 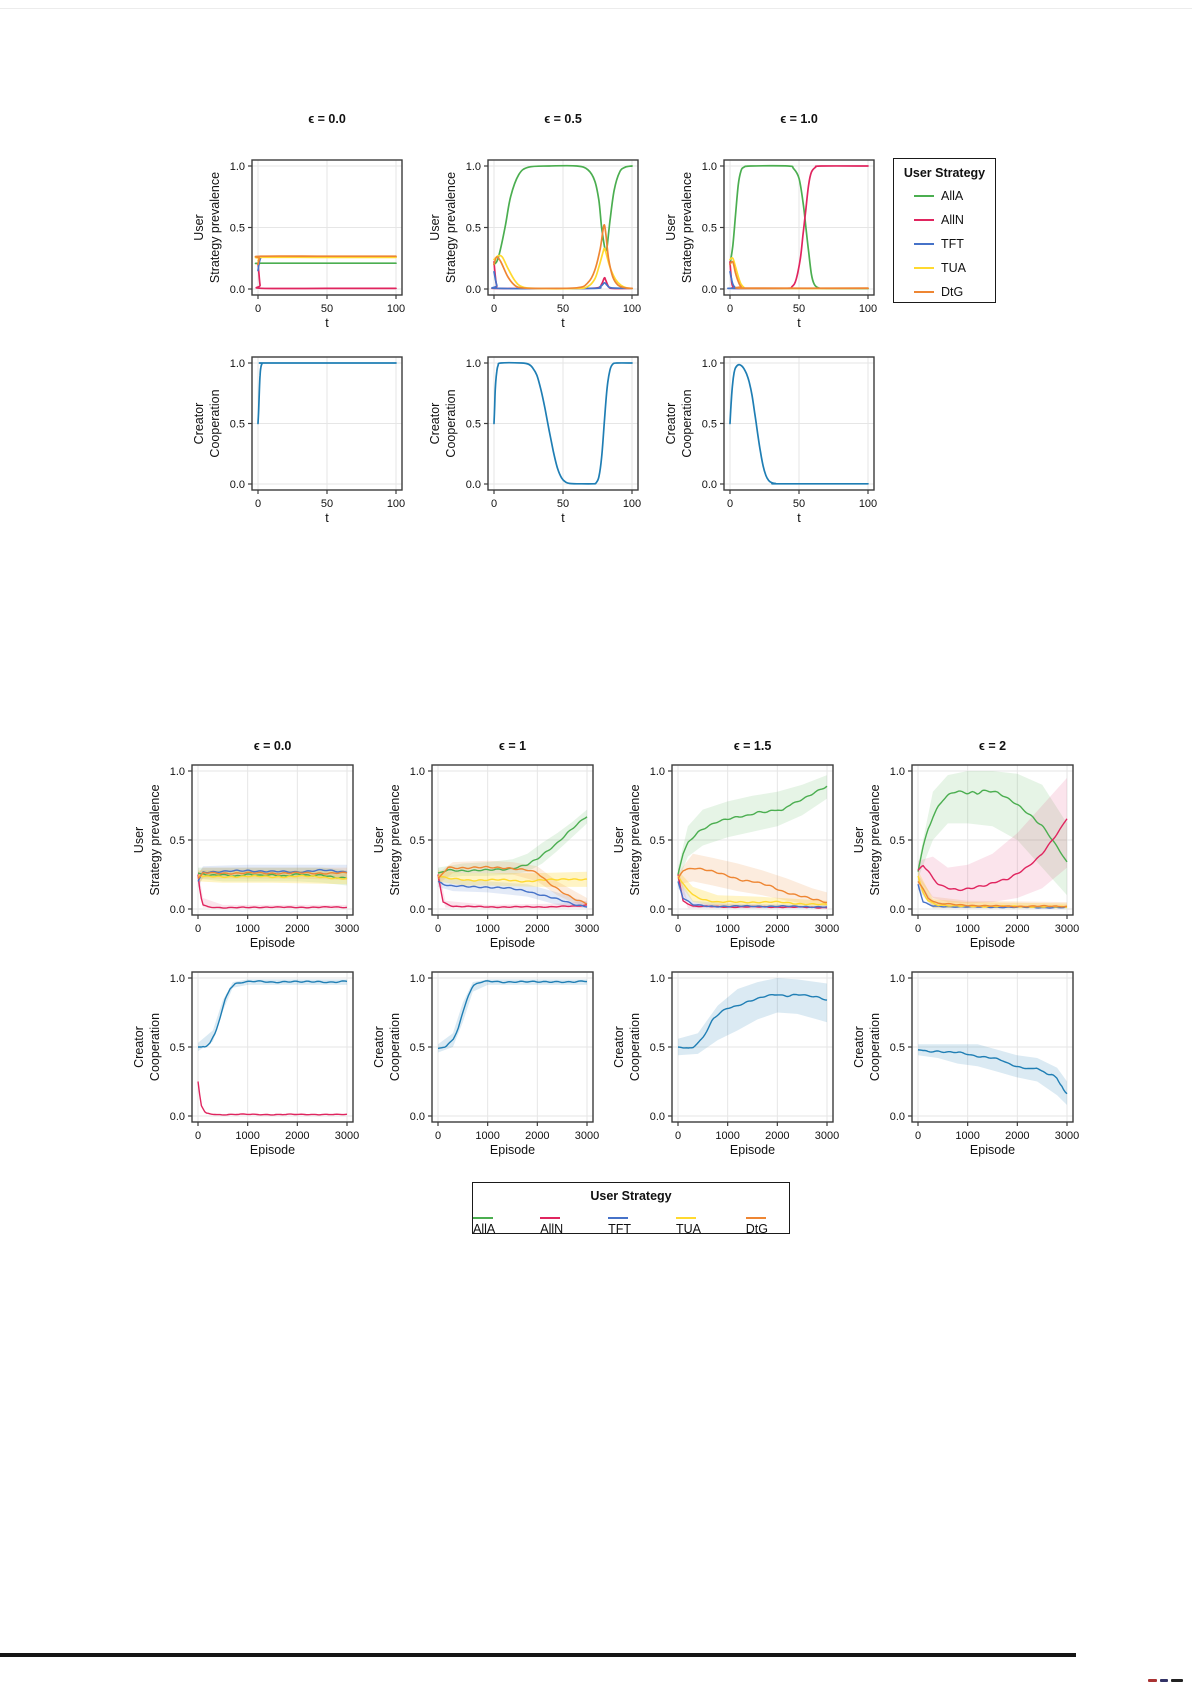 I want to click on legend-entry-label: AllN, so click(x=952, y=220).